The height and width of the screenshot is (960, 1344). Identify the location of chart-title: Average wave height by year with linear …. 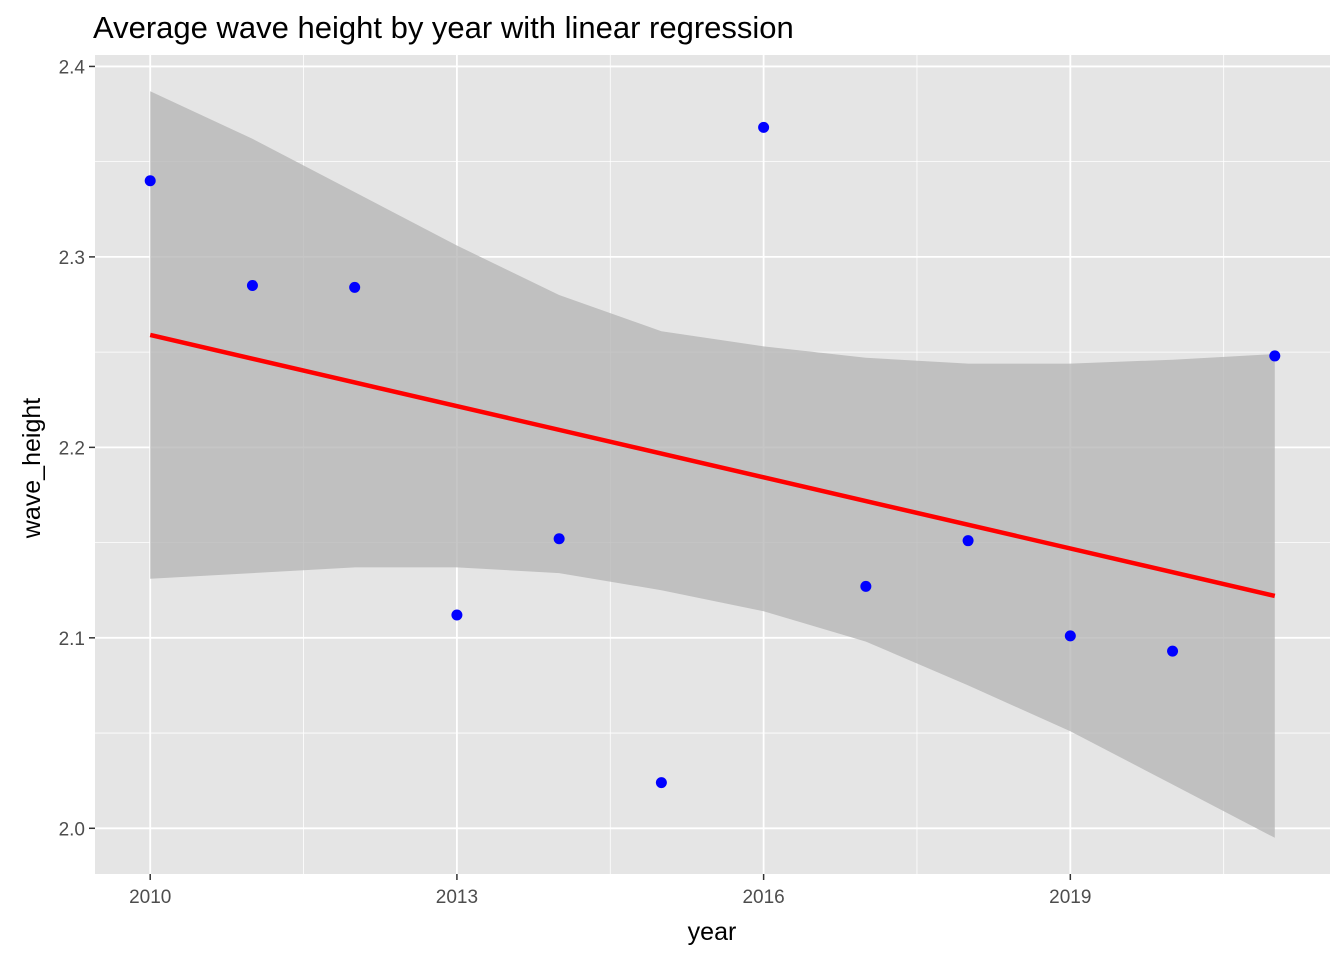
(443, 27).